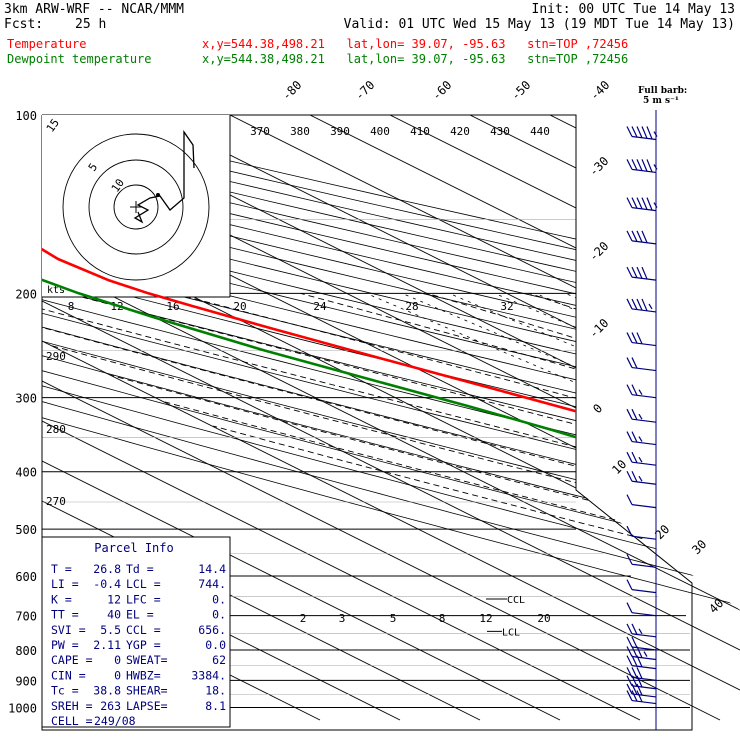 This screenshot has width=740, height=740. What do you see at coordinates (110, 630) in the screenshot?
I see `parcel-field-value: 5.5` at bounding box center [110, 630].